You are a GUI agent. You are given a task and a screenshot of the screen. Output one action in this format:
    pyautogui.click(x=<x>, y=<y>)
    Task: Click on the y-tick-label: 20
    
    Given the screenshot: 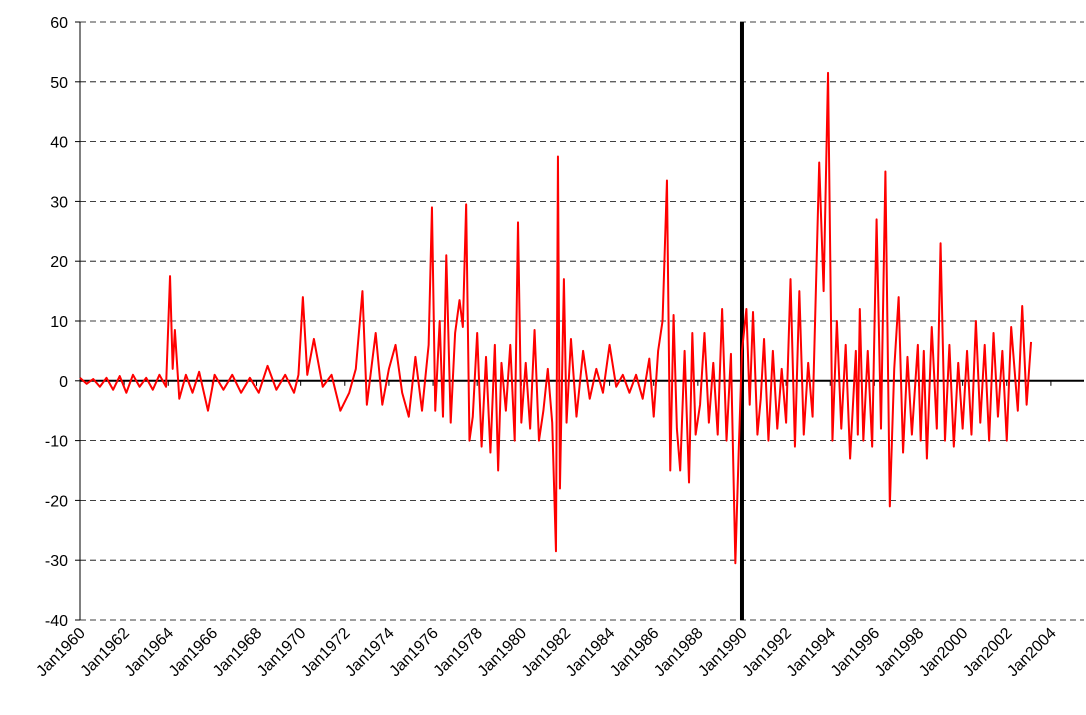 What is the action you would take?
    pyautogui.click(x=59, y=262)
    